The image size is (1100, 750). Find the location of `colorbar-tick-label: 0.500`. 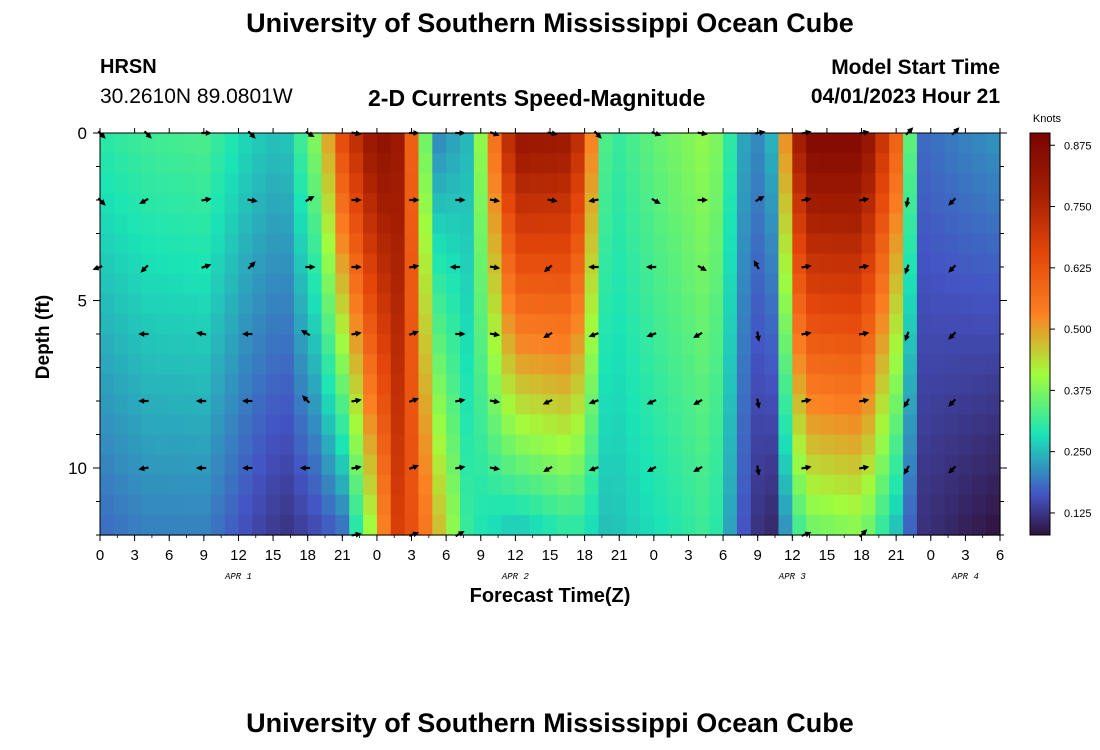

colorbar-tick-label: 0.500 is located at coordinates (1078, 330).